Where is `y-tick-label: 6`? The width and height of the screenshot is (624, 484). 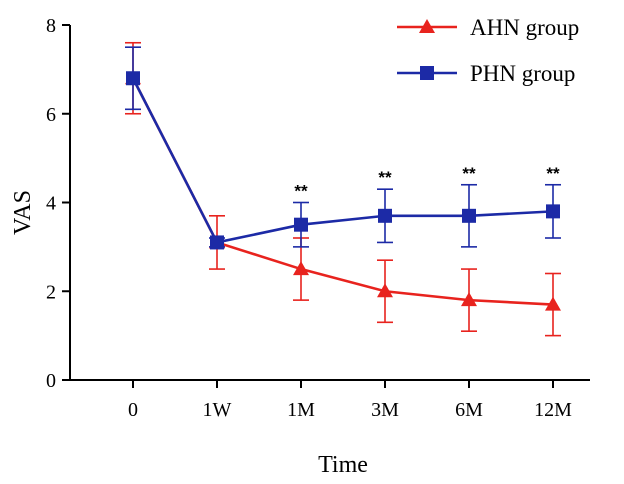
y-tick-label: 6 is located at coordinates (51, 115).